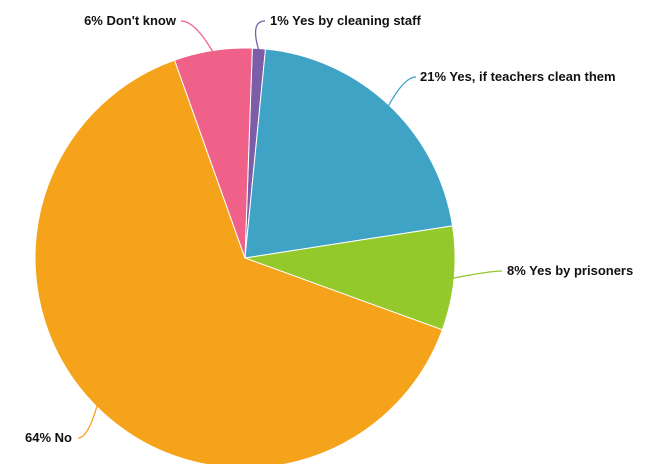  Describe the element at coordinates (345, 20) in the screenshot. I see `slice-label-yes-by-cleaning-staff: 1% Yes by cleaning staff` at that location.